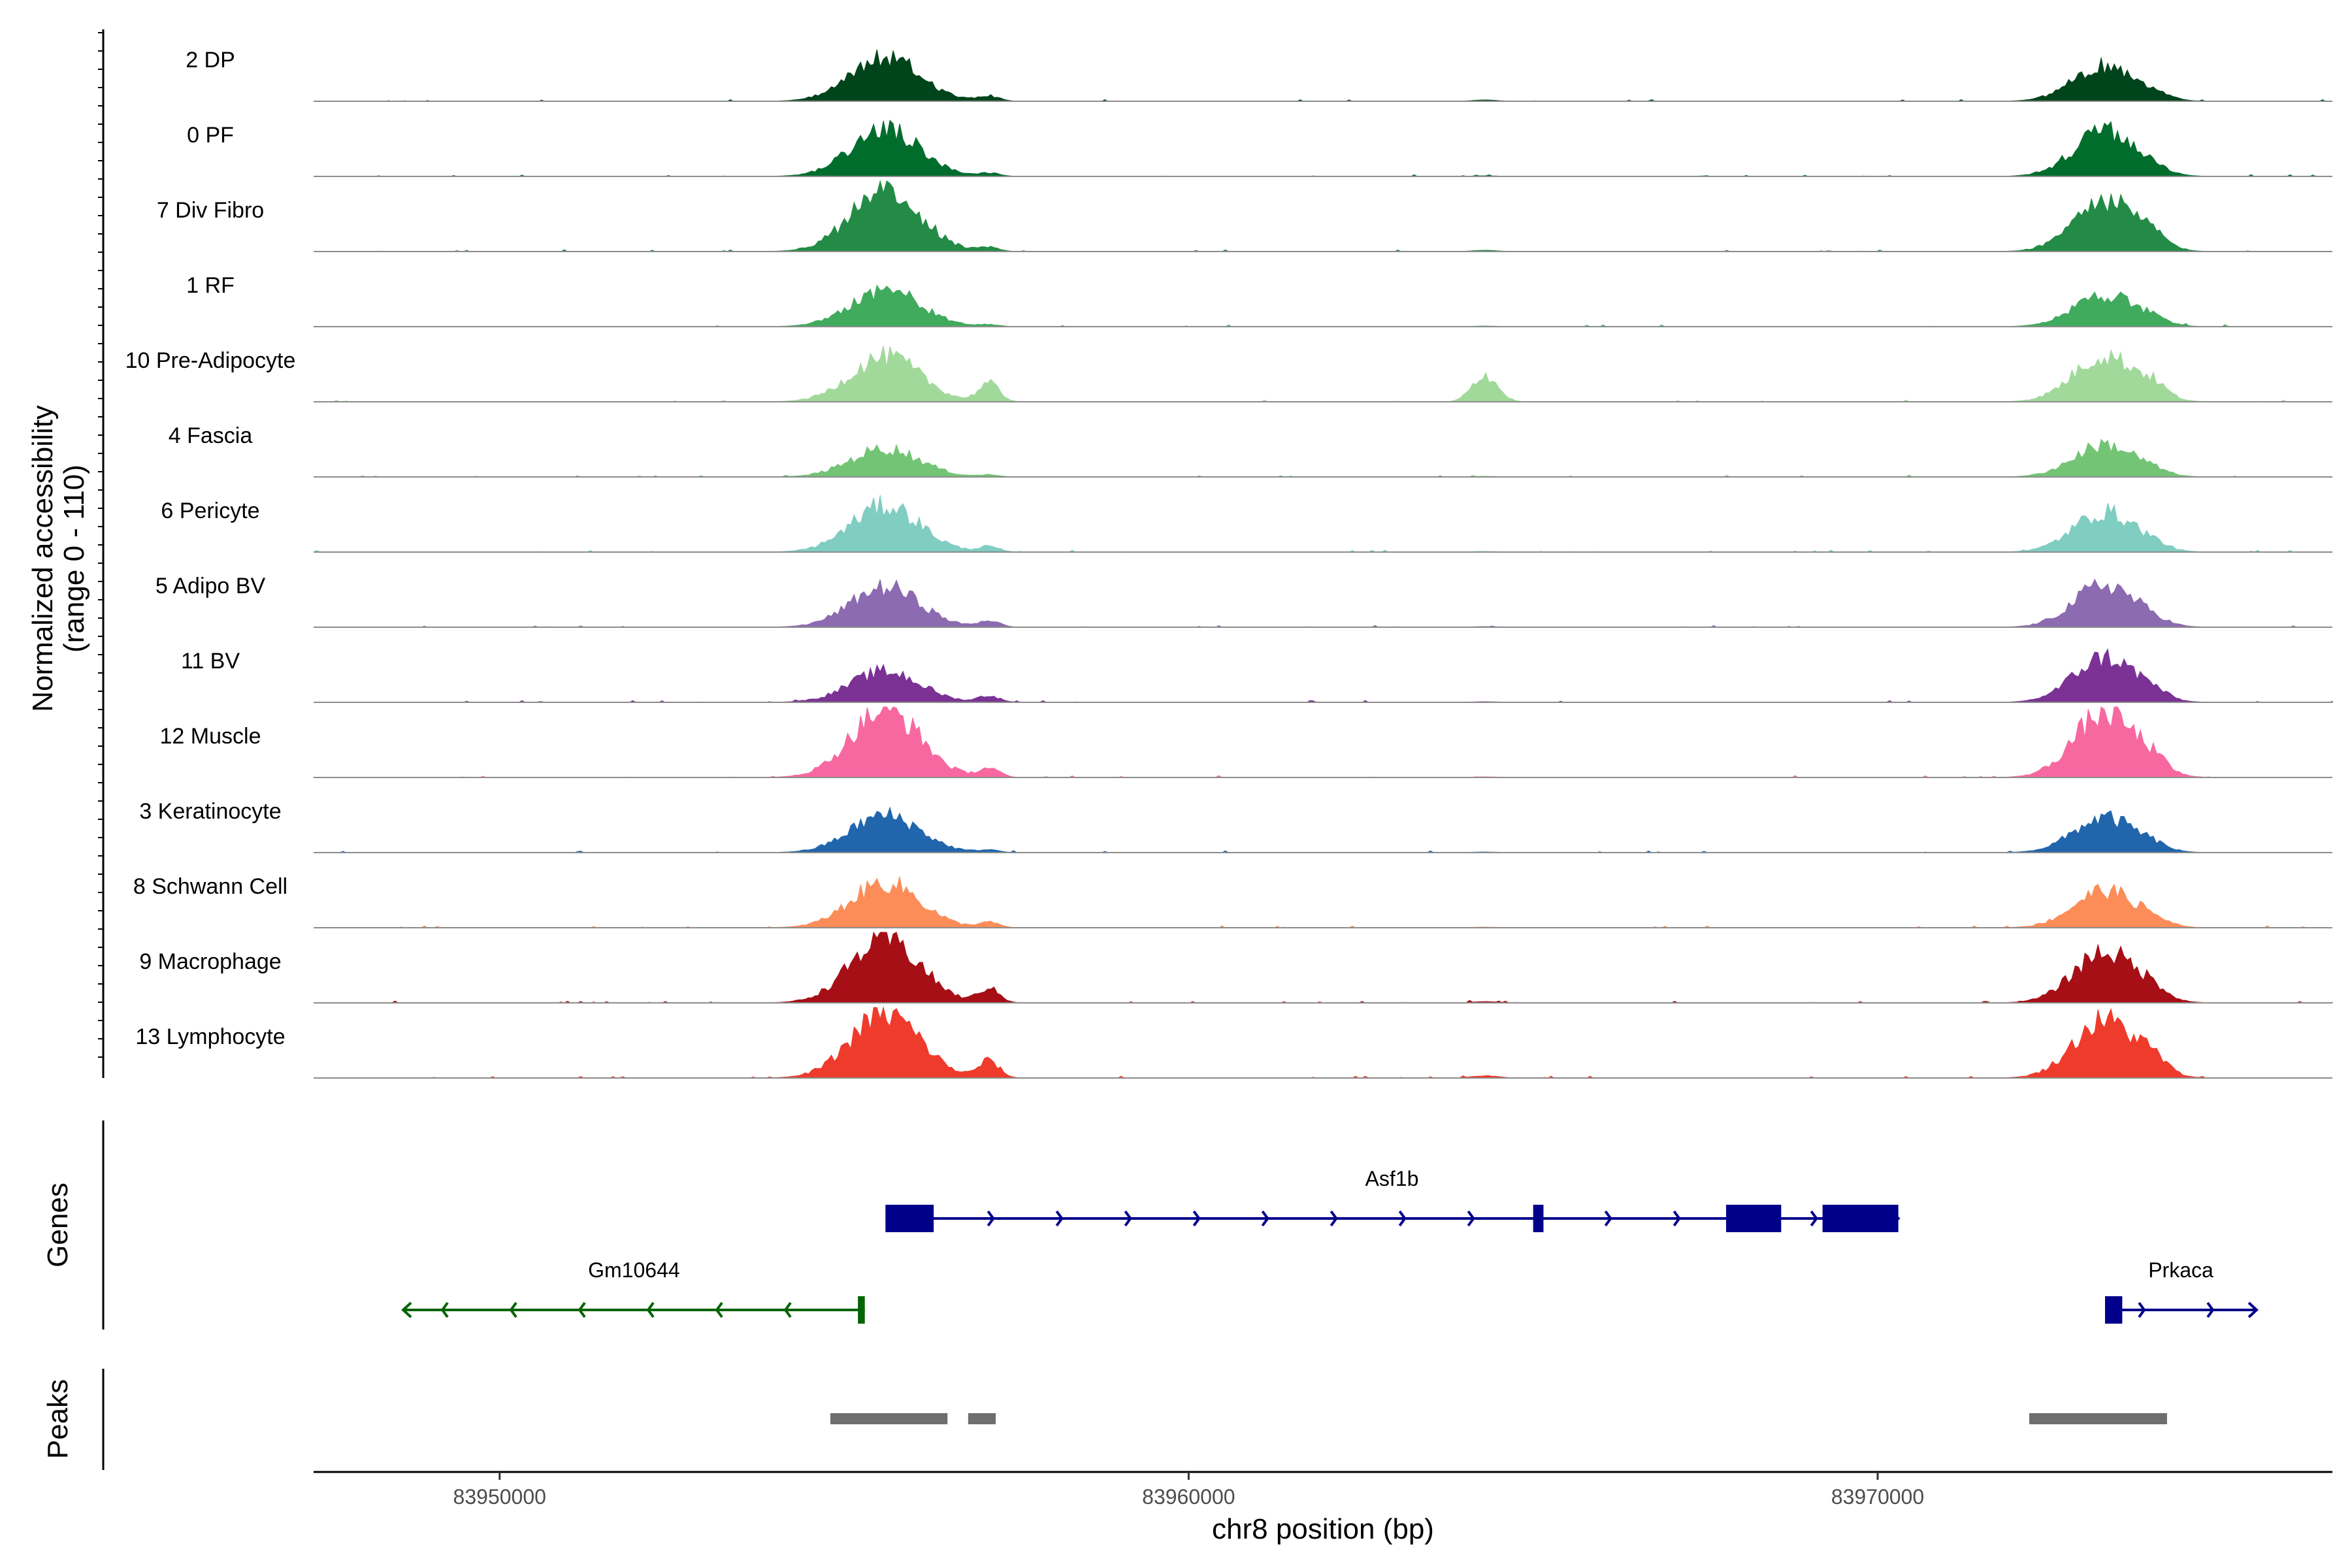 This screenshot has height=1568, width=2352. Describe the element at coordinates (210, 661) in the screenshot. I see `track-label: 11 BV` at that location.